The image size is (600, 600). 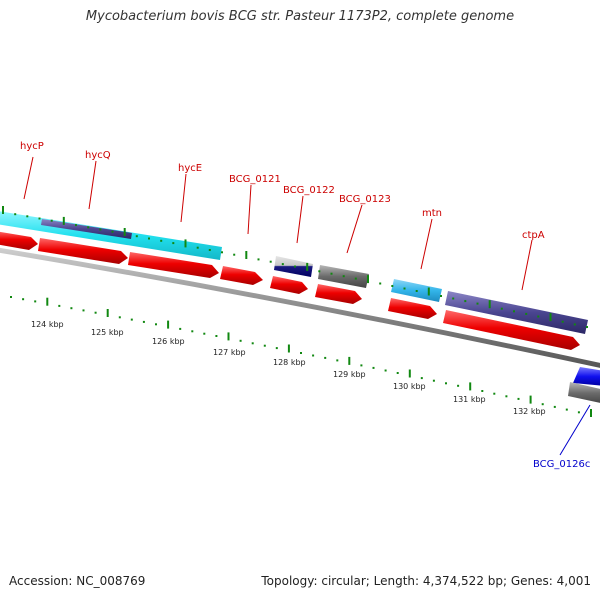 I want to click on gene-label-hycP: hycP, so click(x=32, y=146).